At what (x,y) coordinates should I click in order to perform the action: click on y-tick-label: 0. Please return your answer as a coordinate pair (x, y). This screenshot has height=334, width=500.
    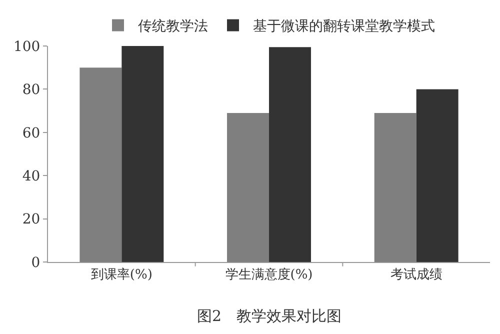
    Looking at the image, I should click on (35, 262).